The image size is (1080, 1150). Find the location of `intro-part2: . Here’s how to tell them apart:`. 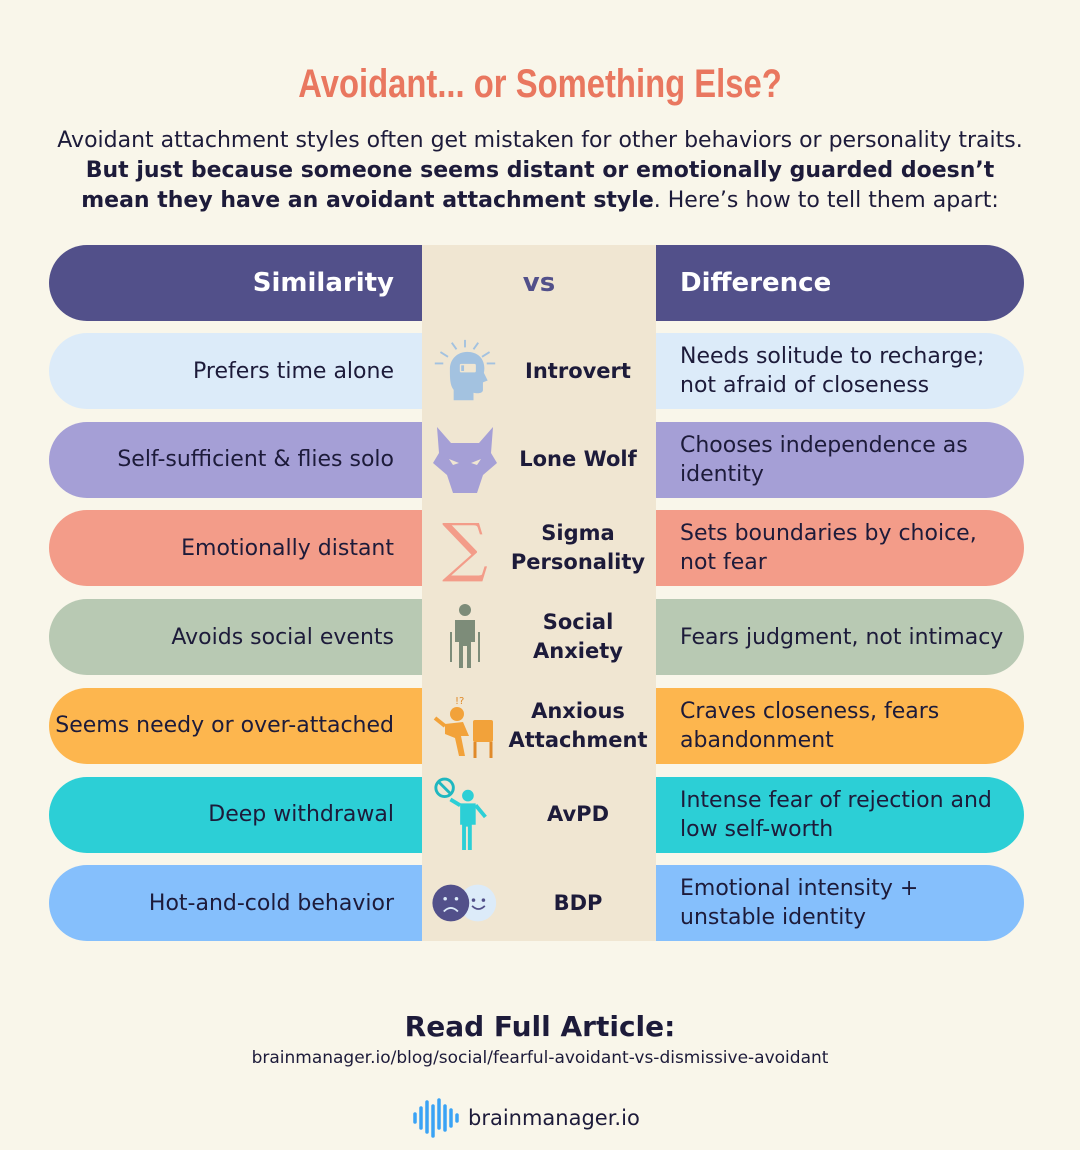

intro-part2: . Here’s how to tell them apart: is located at coordinates (826, 200).